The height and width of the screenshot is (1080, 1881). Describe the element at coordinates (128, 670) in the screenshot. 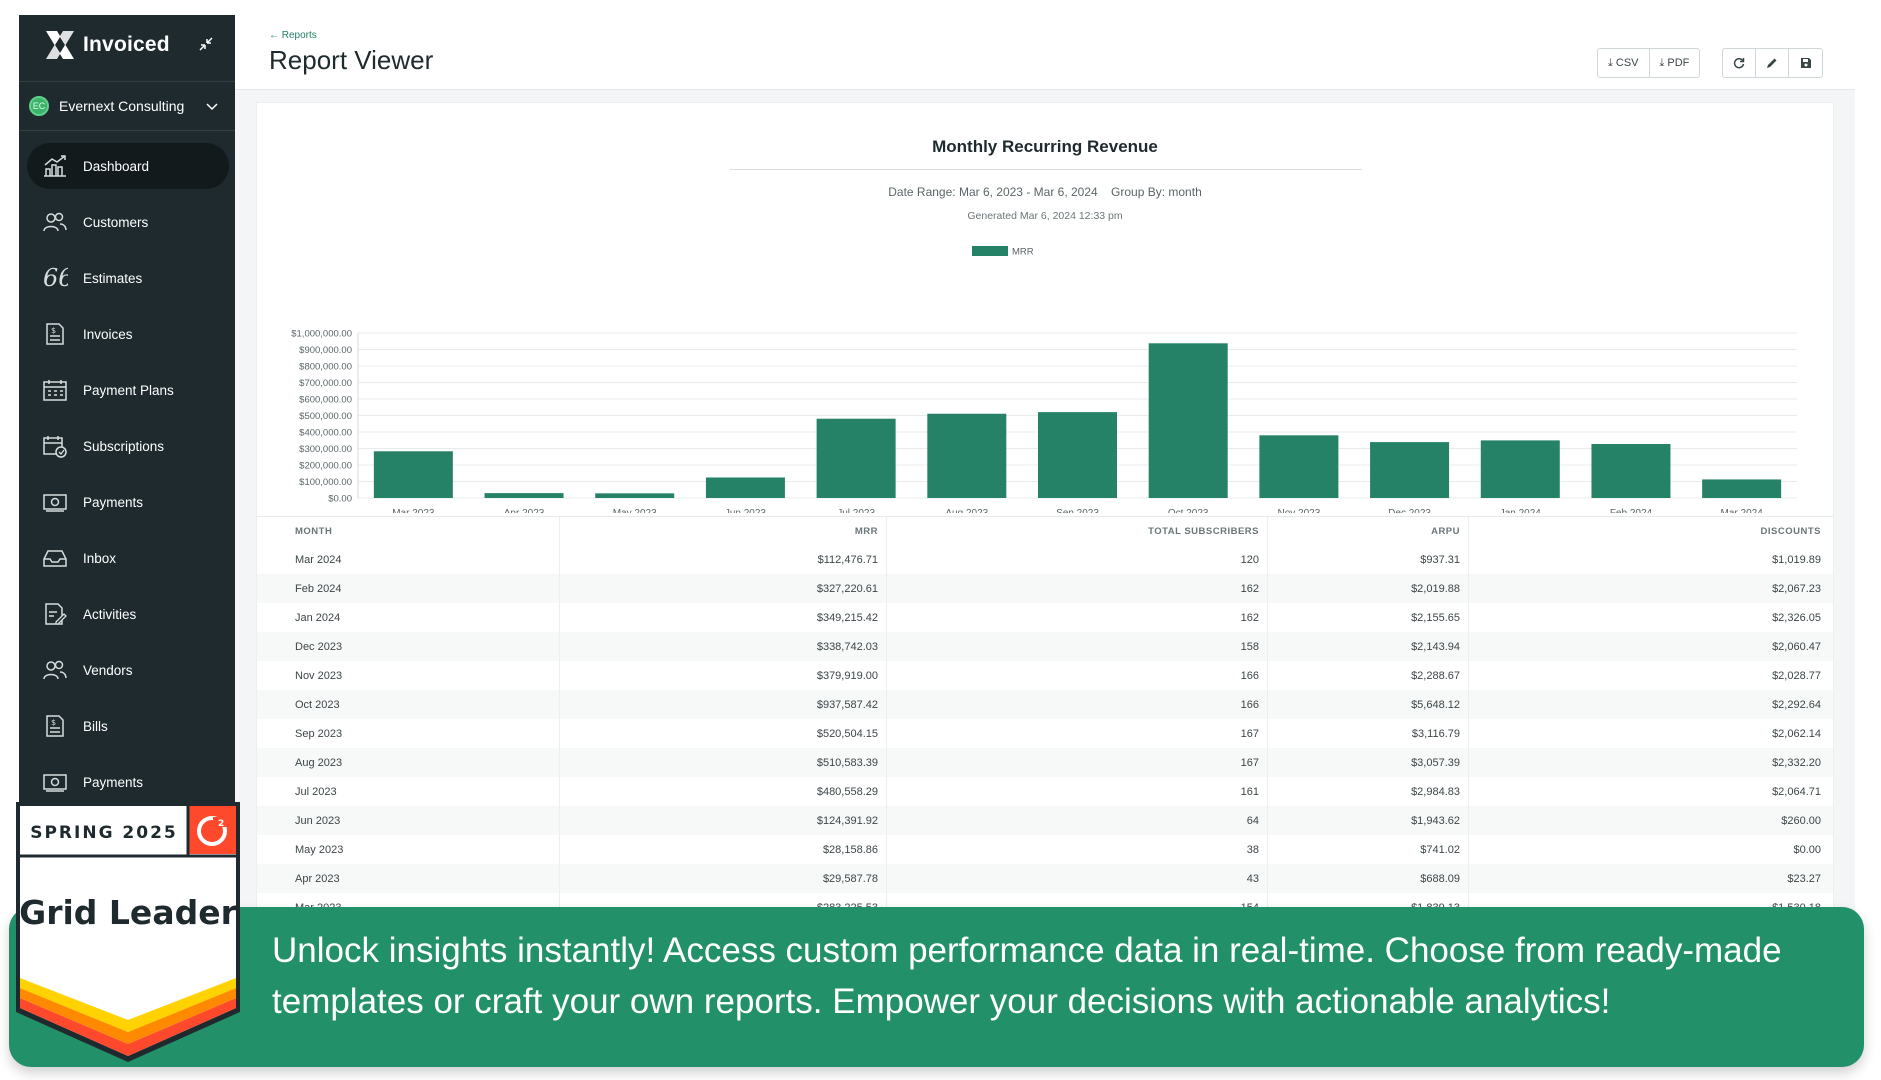

I see `sidebar-item-vendors: Vendors` at that location.